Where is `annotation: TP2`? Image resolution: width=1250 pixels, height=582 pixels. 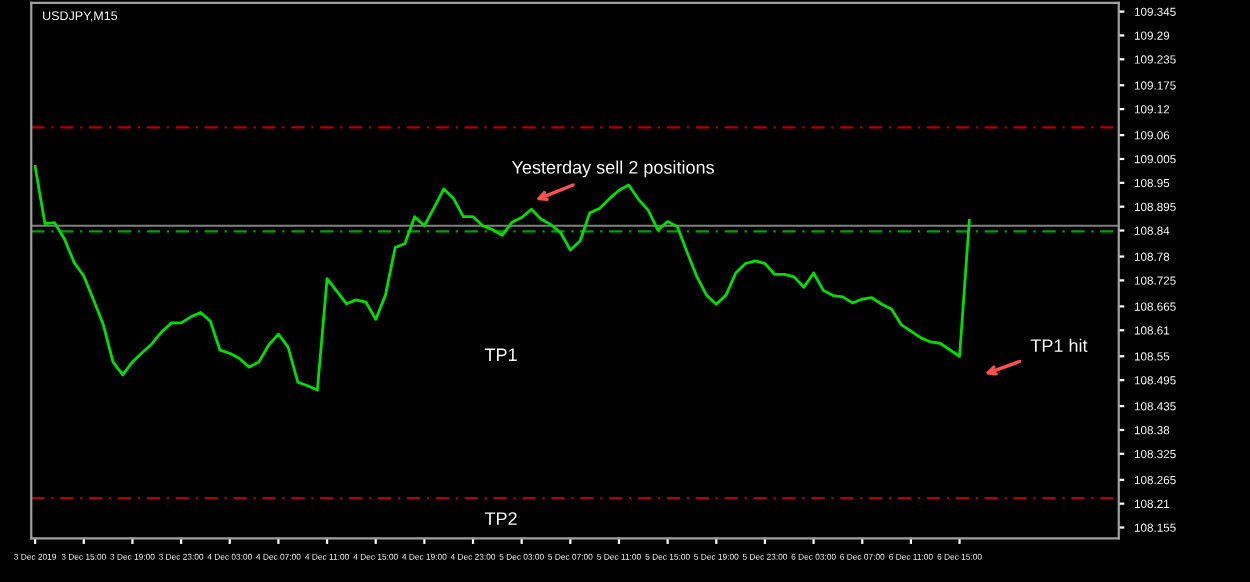
annotation: TP2 is located at coordinates (500, 518).